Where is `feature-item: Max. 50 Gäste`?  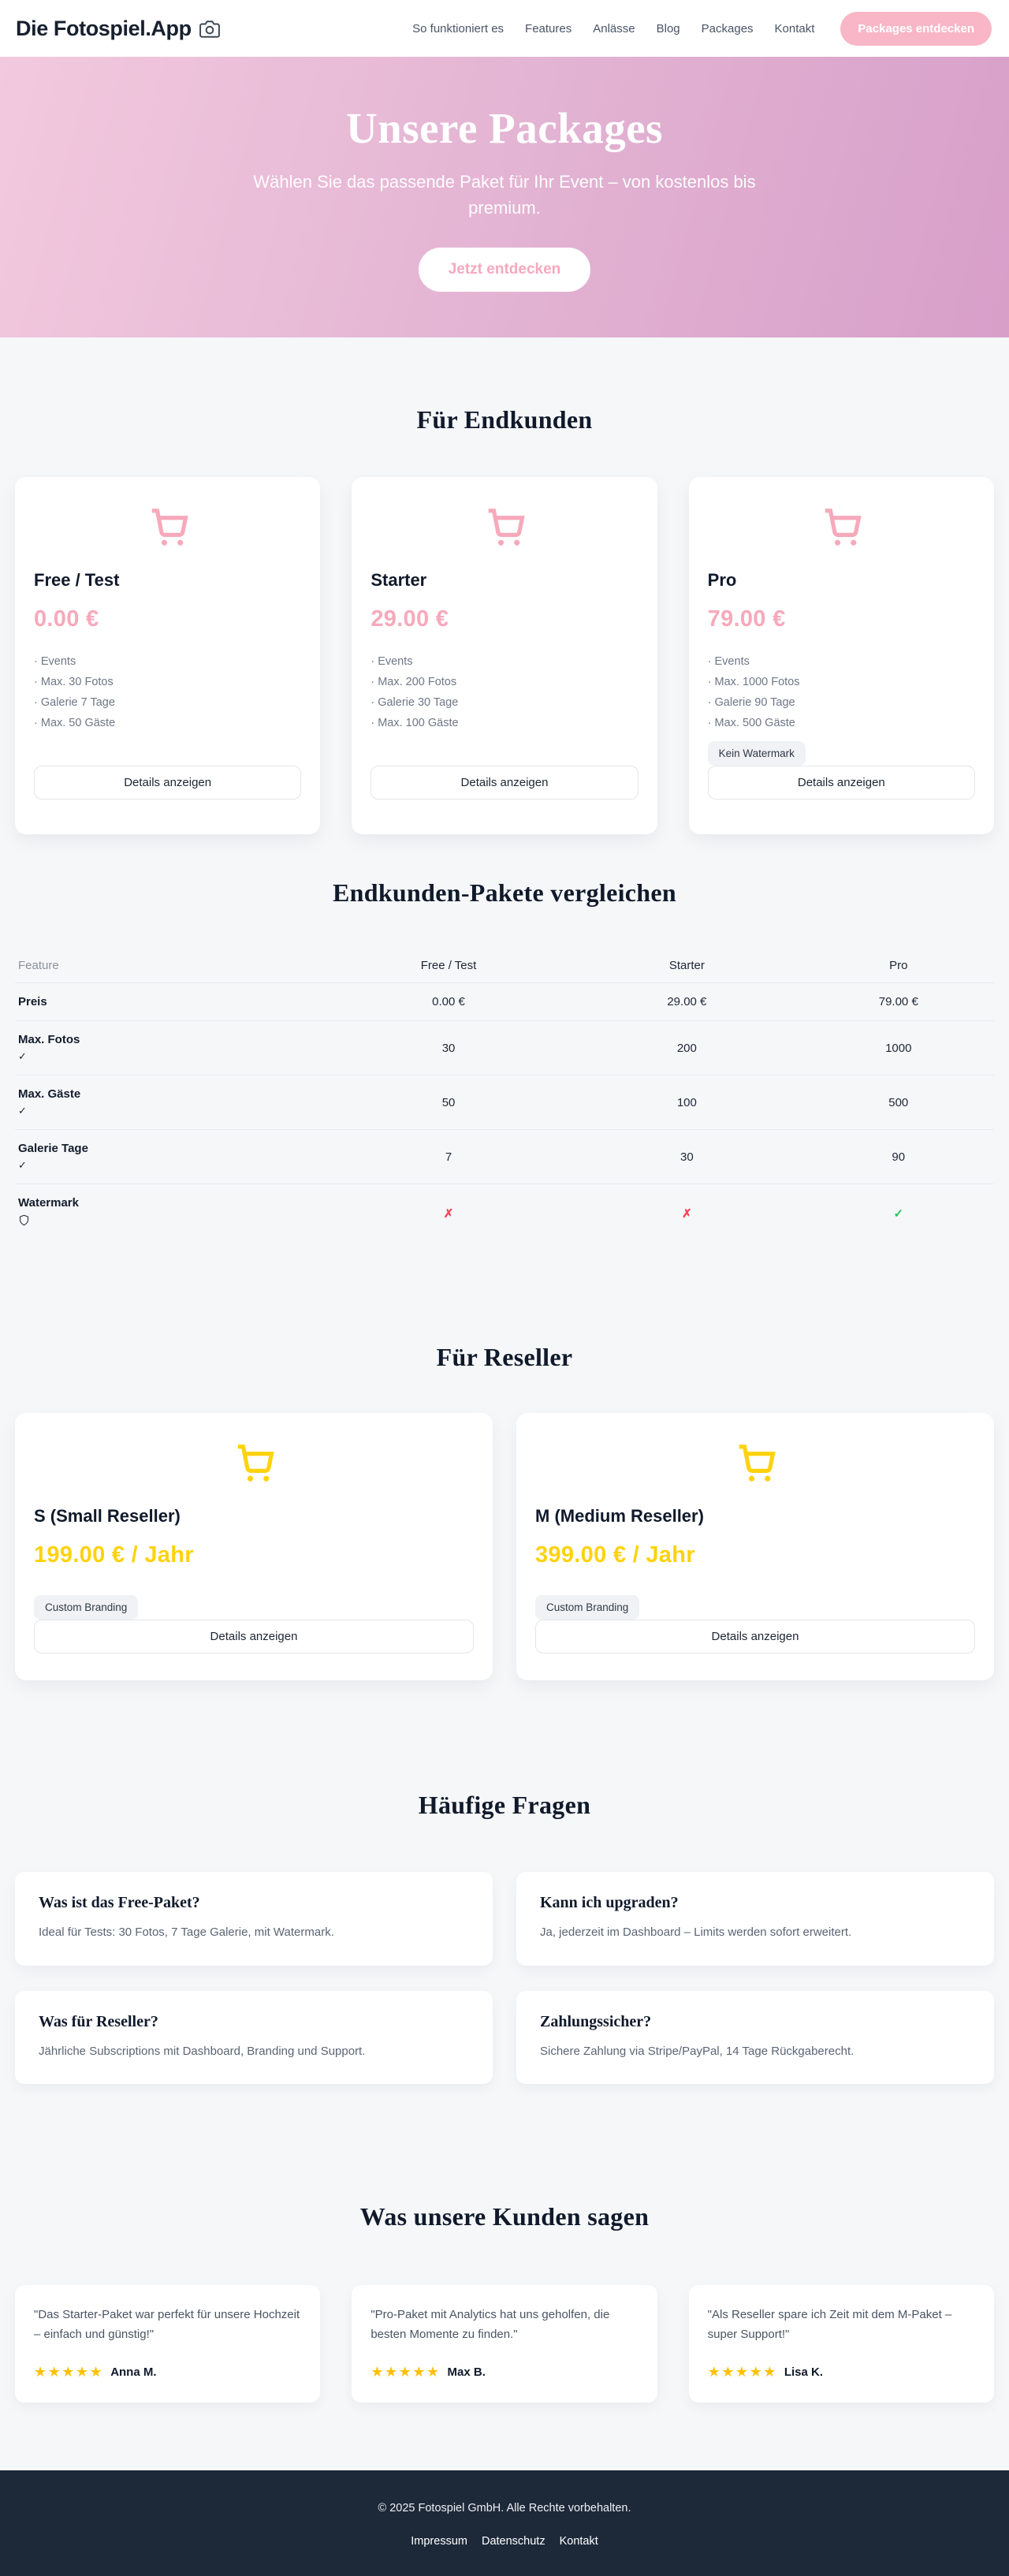 feature-item: Max. 50 Gäste is located at coordinates (167, 723).